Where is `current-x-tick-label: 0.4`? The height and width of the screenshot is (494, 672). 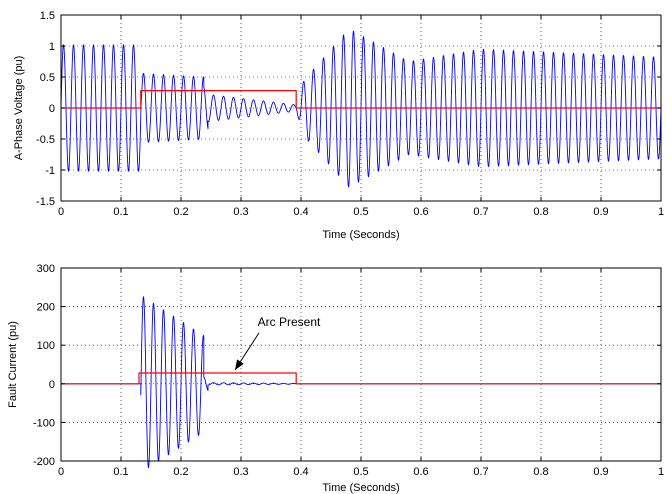 current-x-tick-label: 0.4 is located at coordinates (300, 472).